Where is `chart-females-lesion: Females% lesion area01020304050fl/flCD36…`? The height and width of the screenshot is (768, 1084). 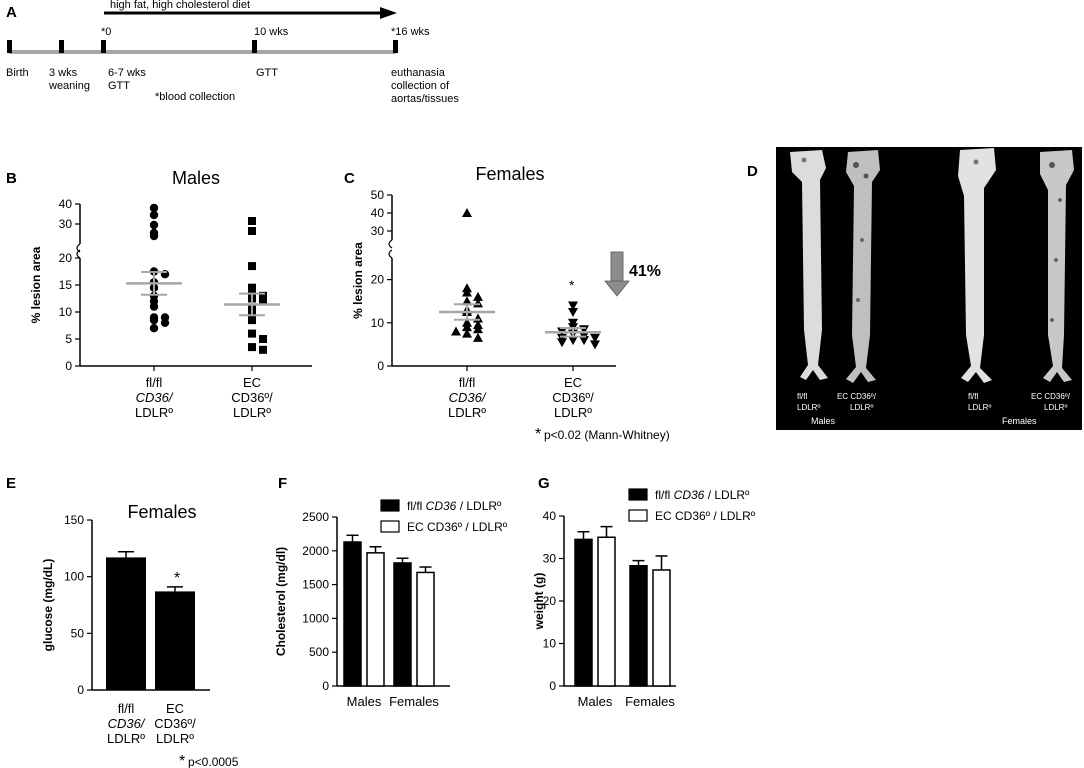
chart-females-lesion: Females% lesion area01020304050fl/flCD36… is located at coordinates (483, 292).